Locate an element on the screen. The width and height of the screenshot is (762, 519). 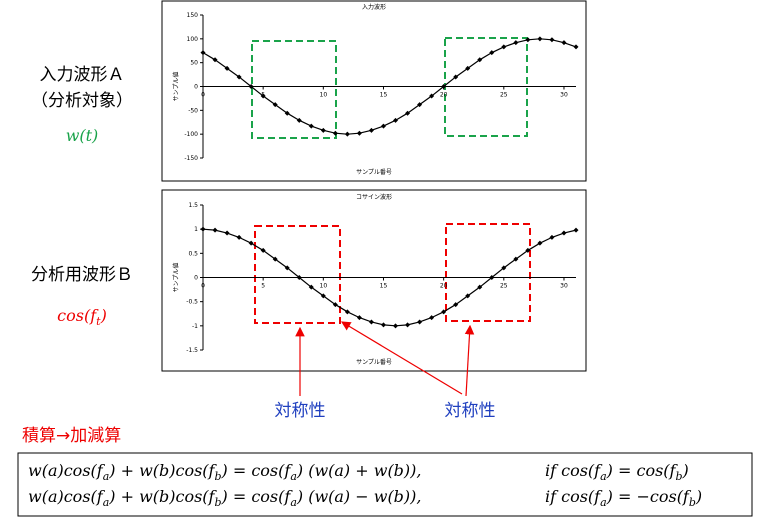
line is located at coordinates (389, 277).